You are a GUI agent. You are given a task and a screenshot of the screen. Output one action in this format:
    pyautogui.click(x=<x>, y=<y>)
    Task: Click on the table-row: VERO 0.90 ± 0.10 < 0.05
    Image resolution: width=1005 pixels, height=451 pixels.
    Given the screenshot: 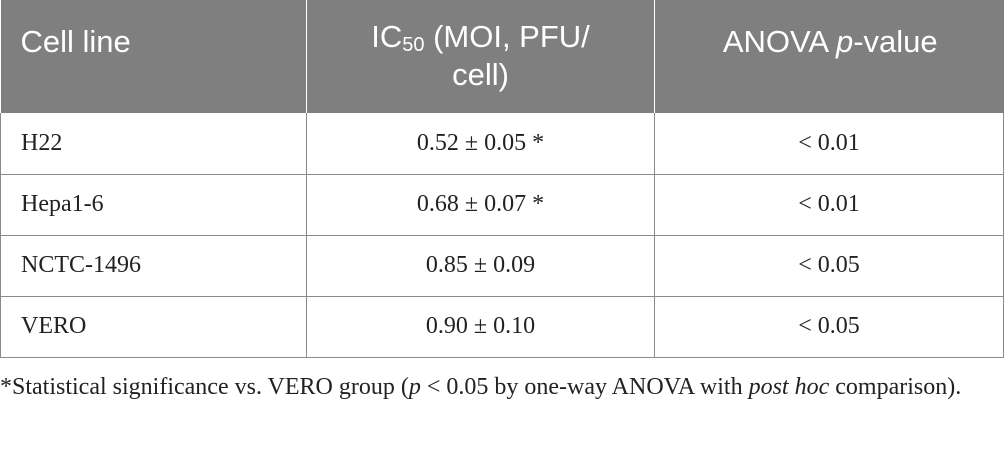 What is the action you would take?
    pyautogui.click(x=502, y=327)
    